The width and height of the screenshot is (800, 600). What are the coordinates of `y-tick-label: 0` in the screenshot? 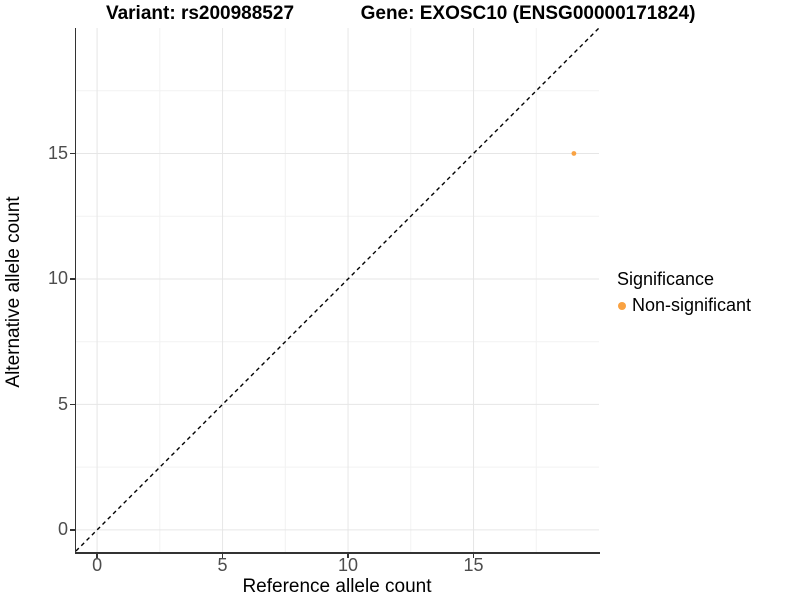 It's located at (62, 529).